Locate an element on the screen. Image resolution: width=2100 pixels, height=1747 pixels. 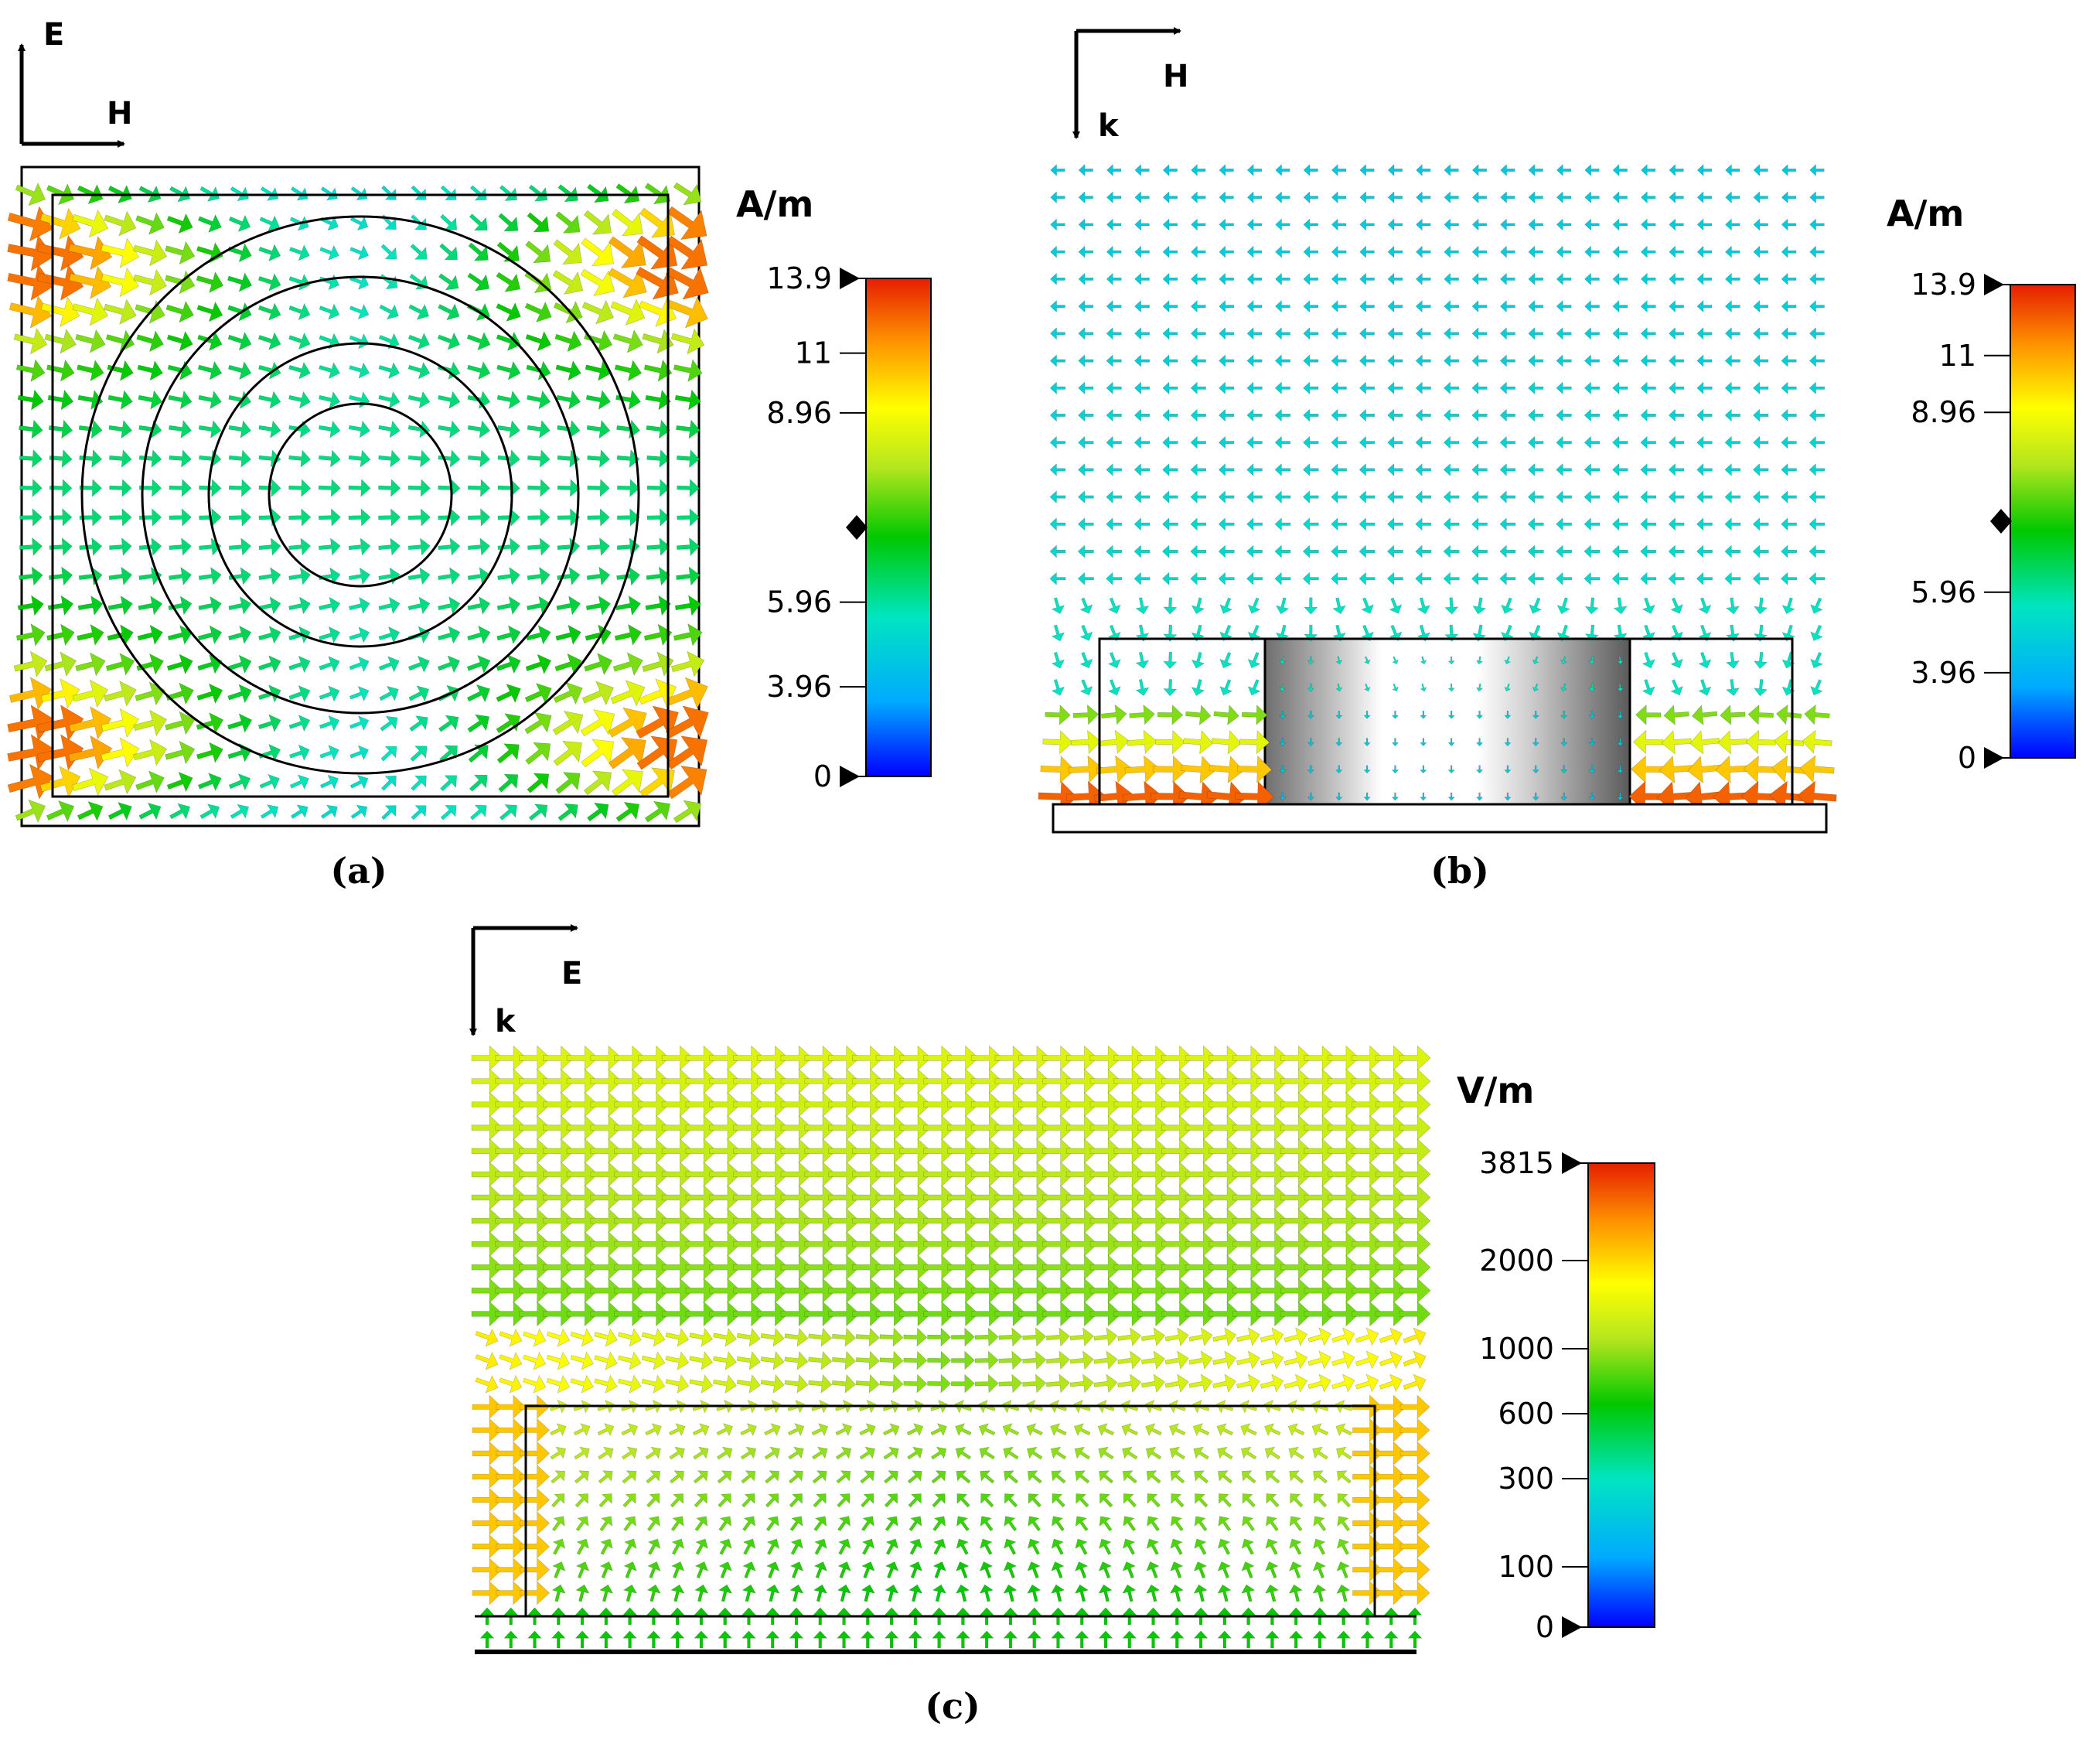
colorbar-limit-marker is located at coordinates (850, 777).